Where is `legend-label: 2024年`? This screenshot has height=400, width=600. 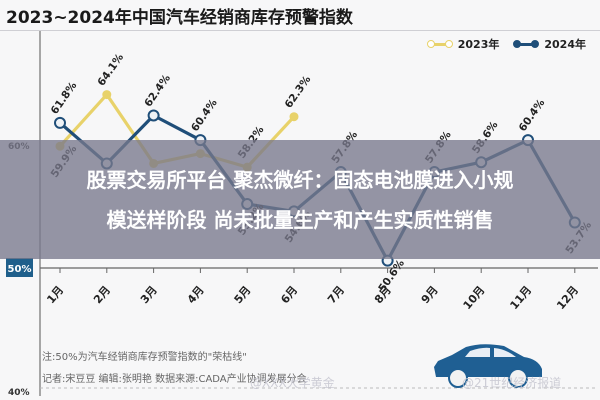 legend-label: 2024年 is located at coordinates (565, 44).